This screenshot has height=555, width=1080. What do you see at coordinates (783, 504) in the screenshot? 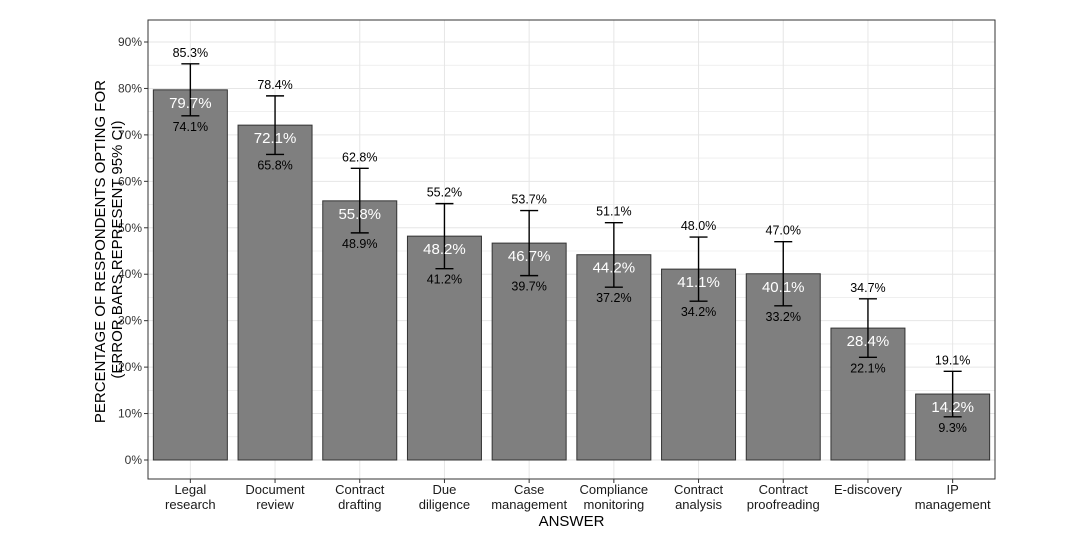
I see `x-category-label-line: proofreading` at bounding box center [783, 504].